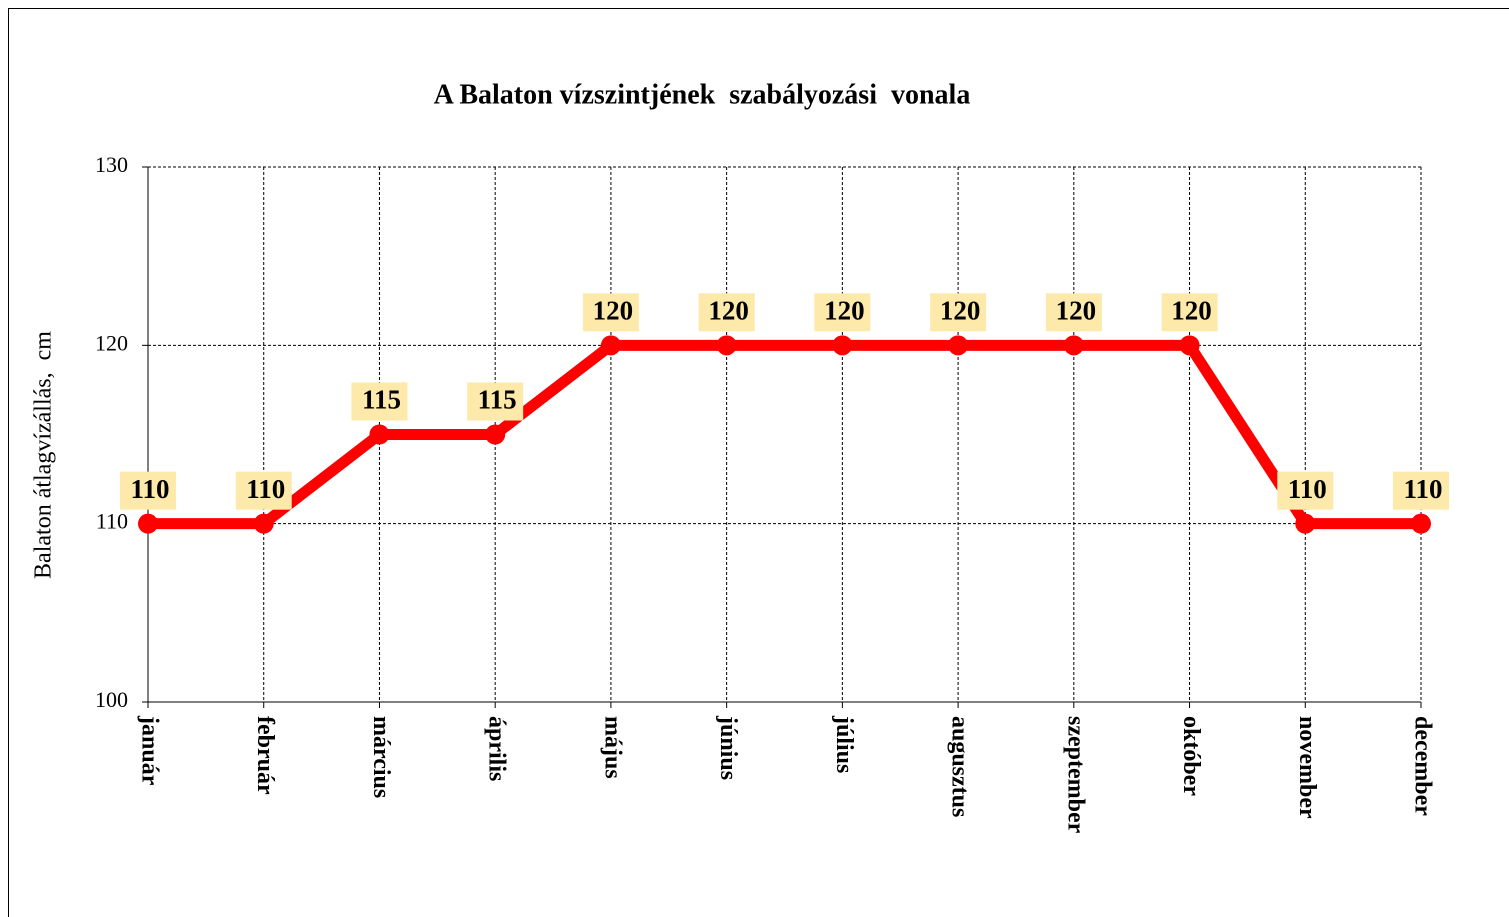 This screenshot has height=917, width=1509. I want to click on x-tick-label: december, so click(1422, 766).